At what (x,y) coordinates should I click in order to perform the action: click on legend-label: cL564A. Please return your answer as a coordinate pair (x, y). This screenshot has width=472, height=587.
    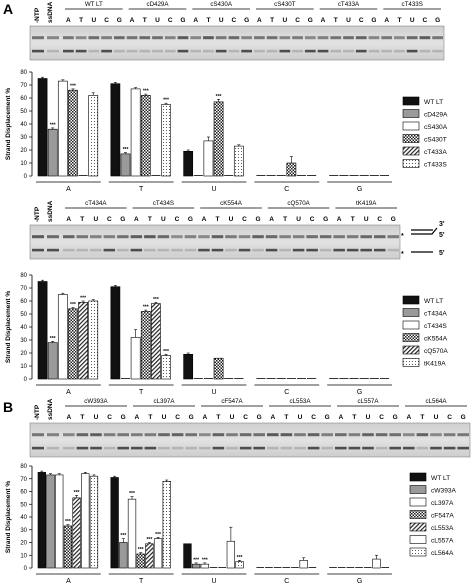
    Looking at the image, I should click on (442, 553).